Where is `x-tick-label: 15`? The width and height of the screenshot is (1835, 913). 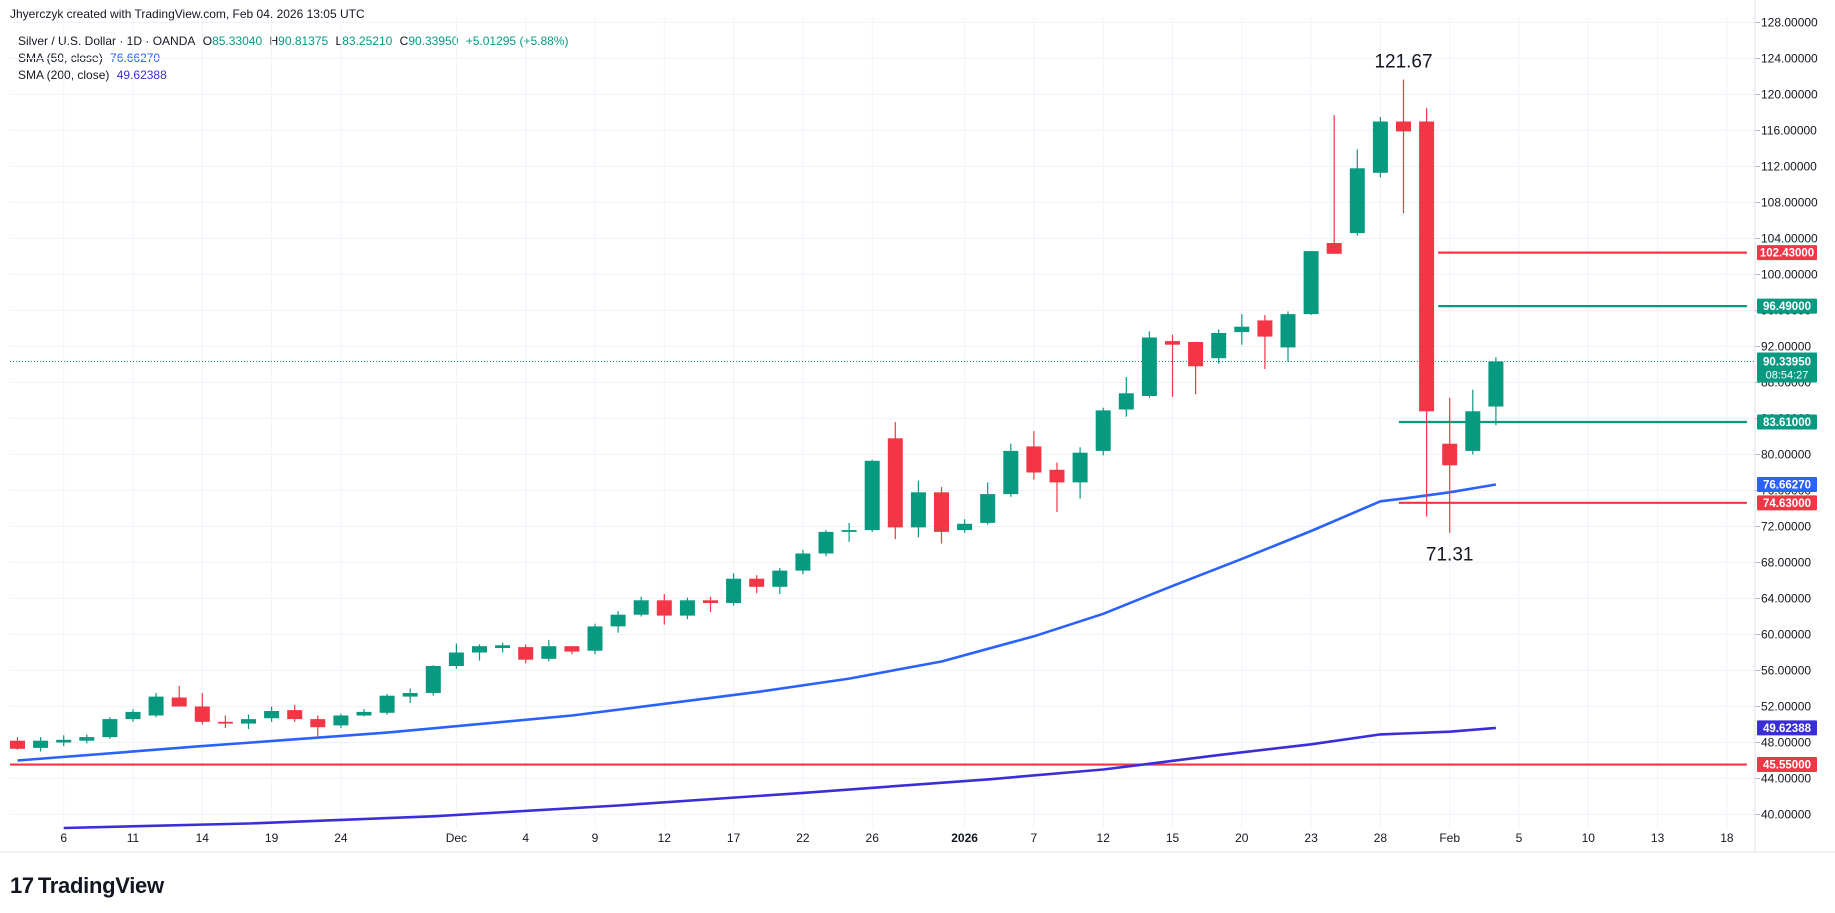 x-tick-label: 15 is located at coordinates (1173, 838).